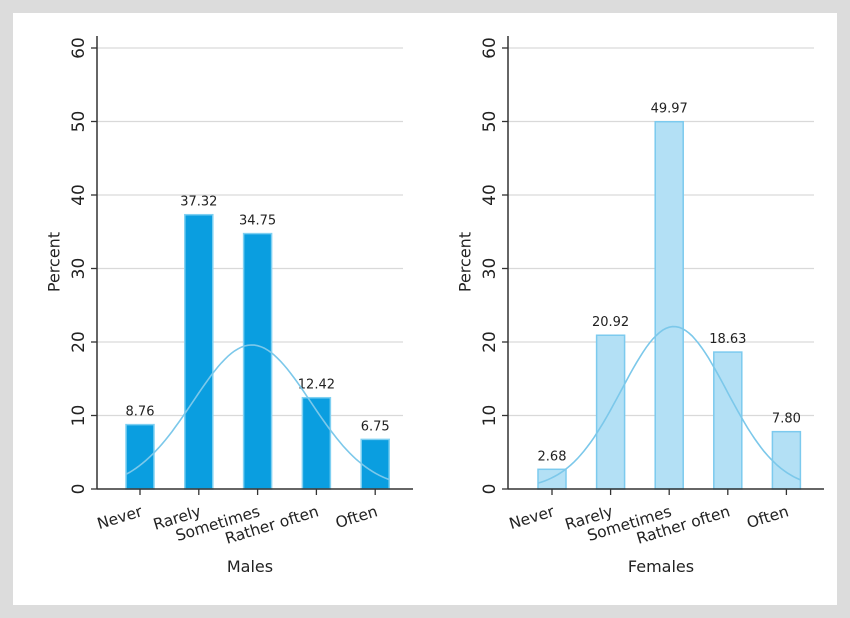 The image size is (850, 618). I want to click on females-category-label: Often, so click(768, 517).